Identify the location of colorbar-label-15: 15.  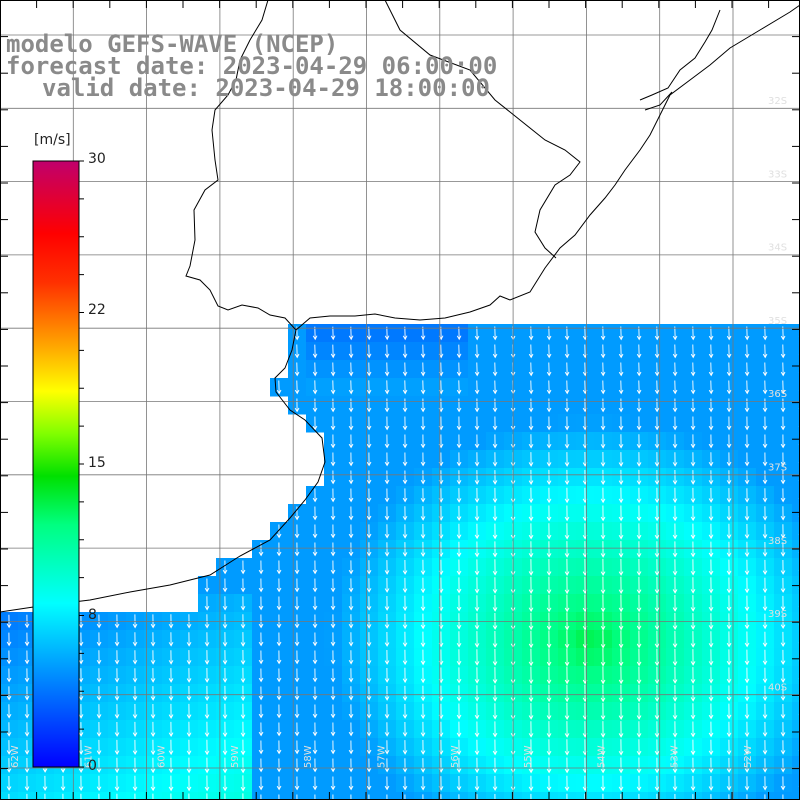
(97, 463).